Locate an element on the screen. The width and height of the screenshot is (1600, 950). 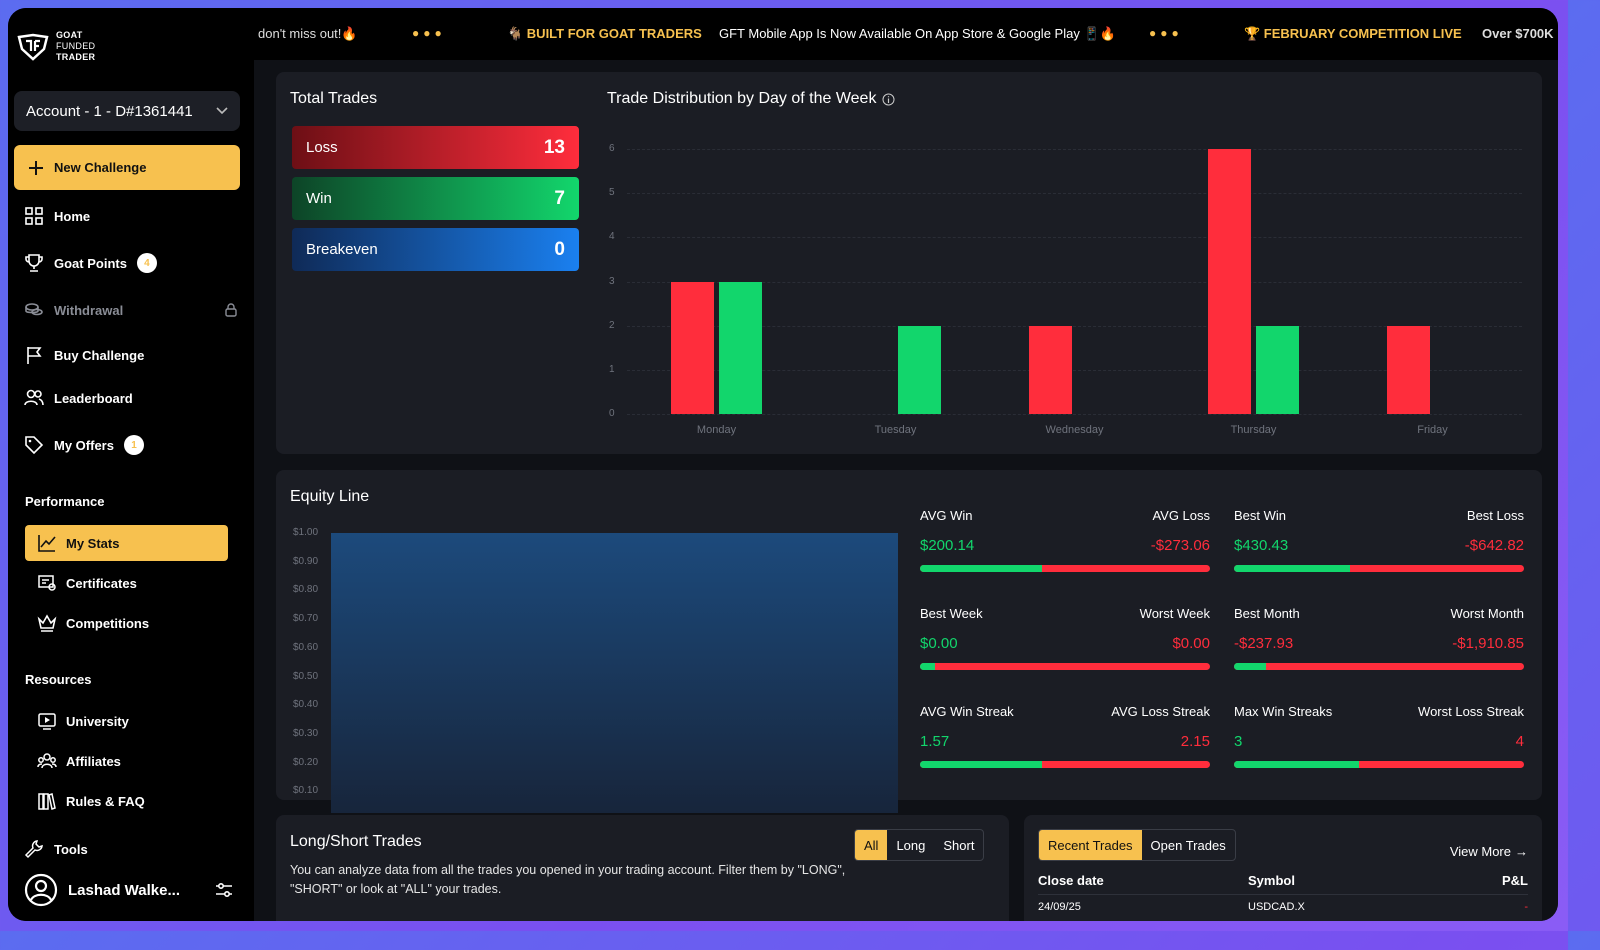
equity-y-tick: $0.70 is located at coordinates (306, 619).